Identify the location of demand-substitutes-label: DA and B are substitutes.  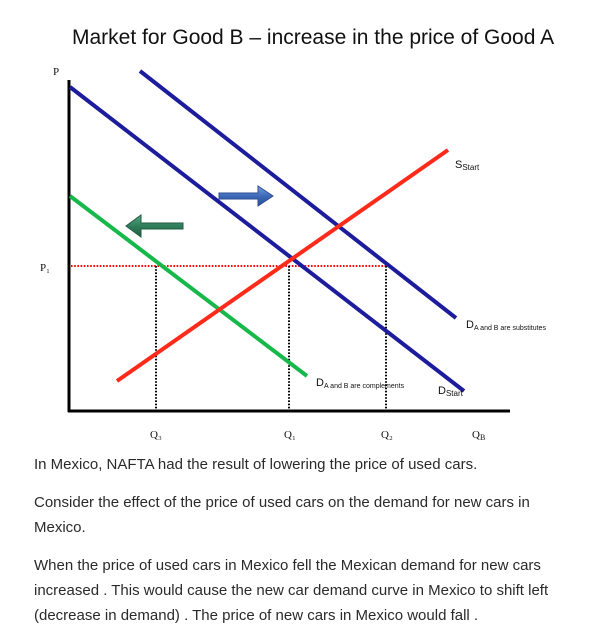
(506, 325).